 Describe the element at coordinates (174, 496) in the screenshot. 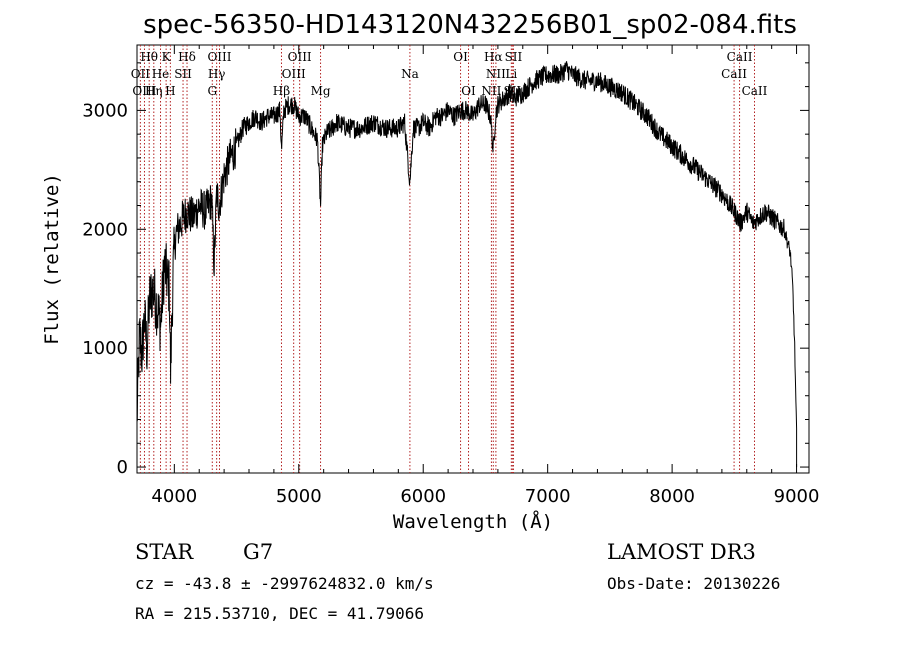

I see `x-tick-label-0: 4000` at that location.